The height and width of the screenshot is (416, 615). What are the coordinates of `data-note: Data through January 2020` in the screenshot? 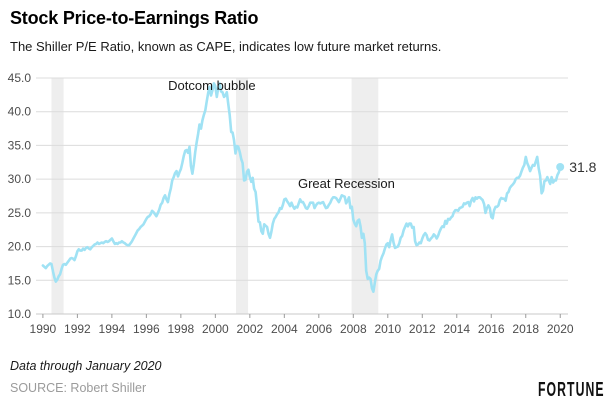 It's located at (86, 366).